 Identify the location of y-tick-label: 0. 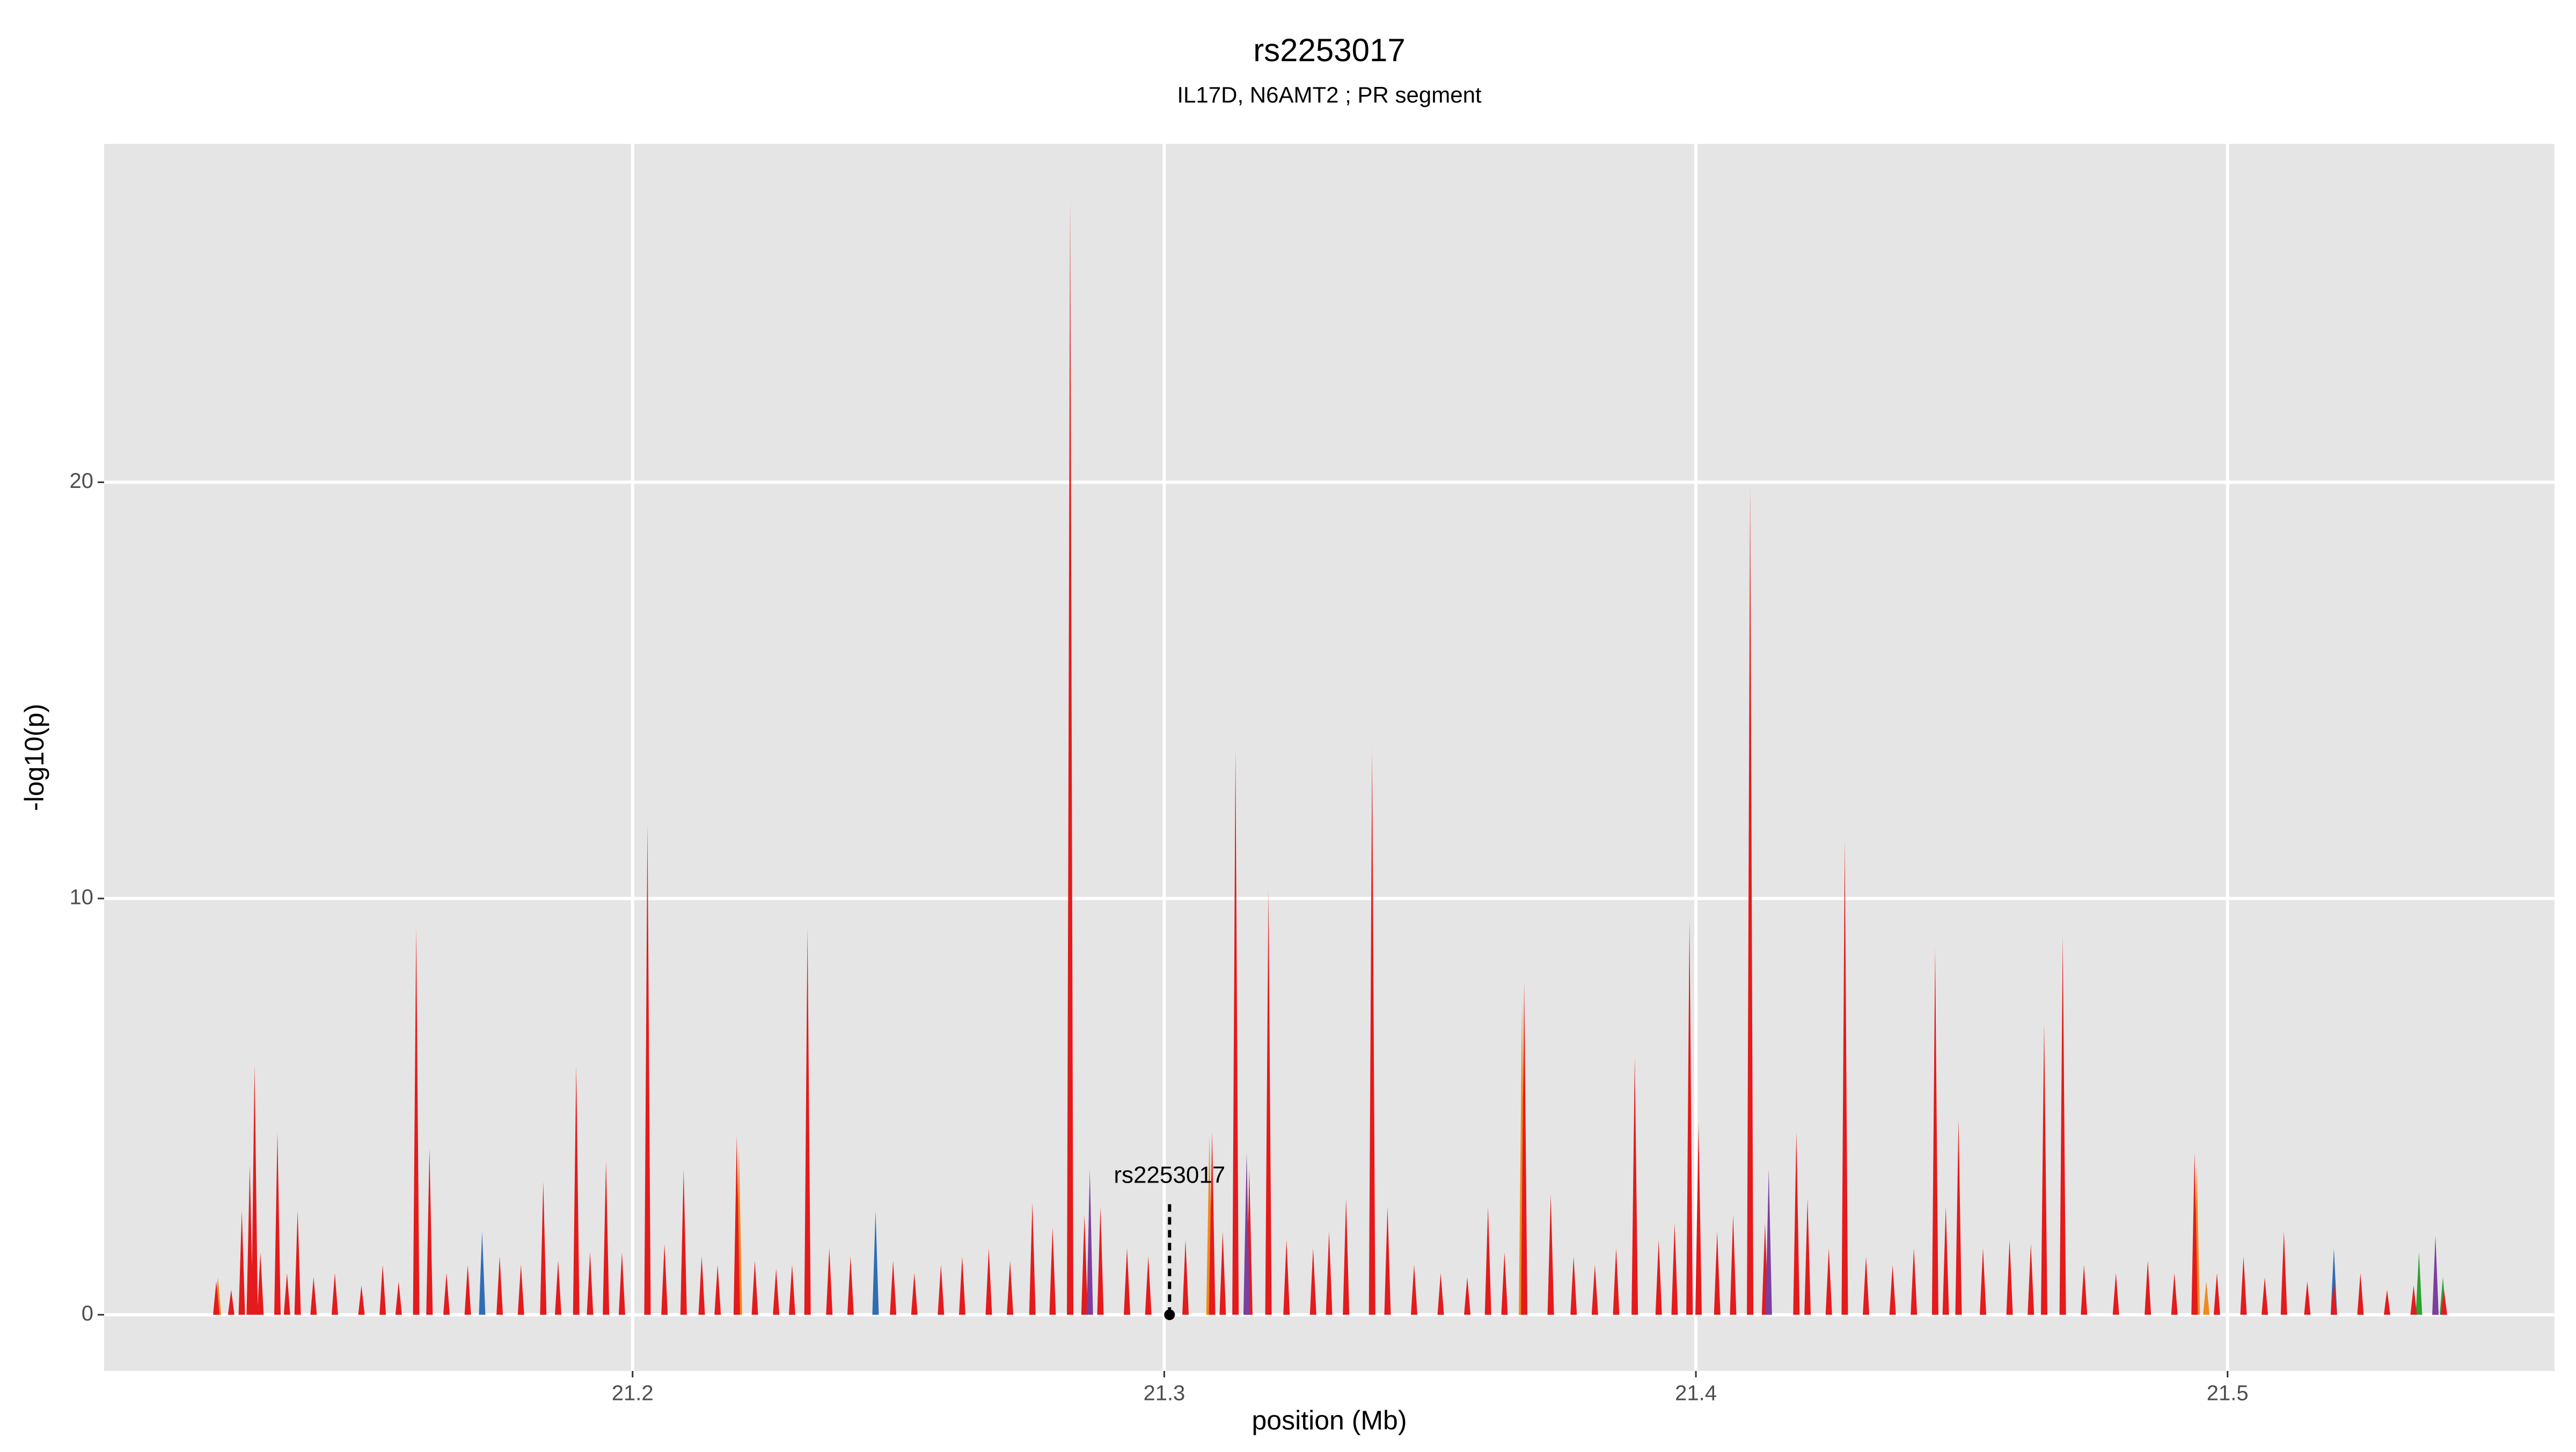
(87, 1313).